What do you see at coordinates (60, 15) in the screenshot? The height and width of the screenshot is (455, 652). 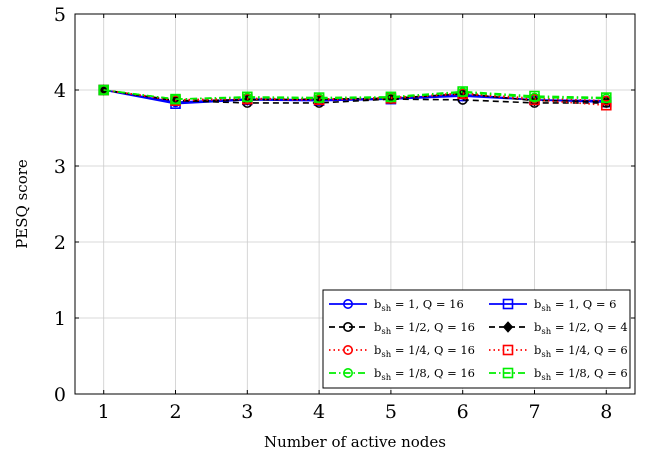 I see `y-tick-label: 5` at bounding box center [60, 15].